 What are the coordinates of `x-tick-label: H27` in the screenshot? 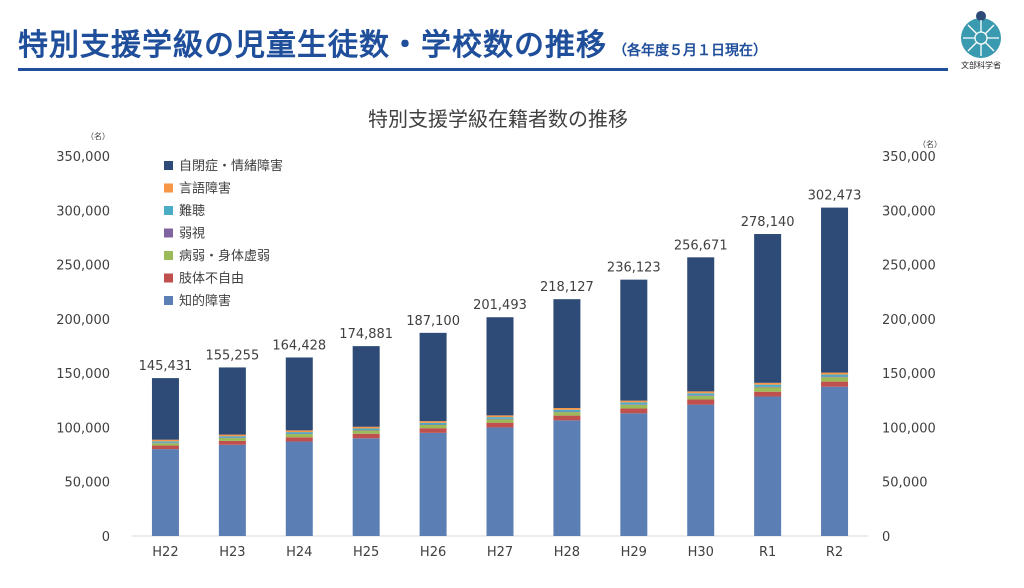 It's located at (500, 552).